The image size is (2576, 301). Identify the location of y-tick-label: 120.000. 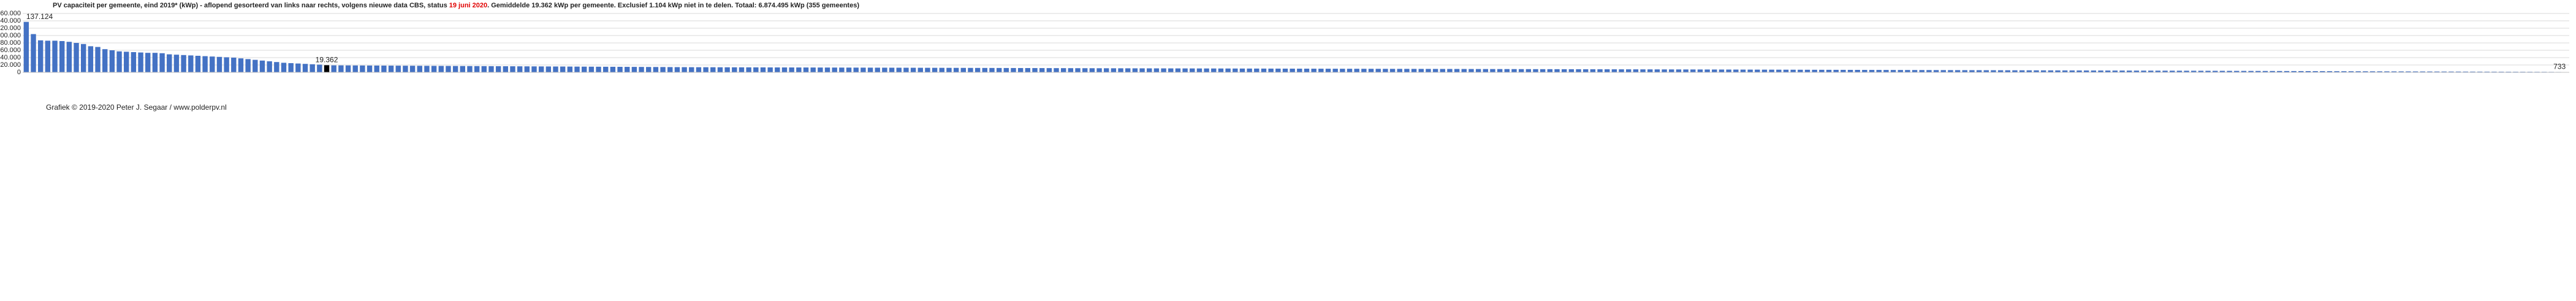
(10, 28).